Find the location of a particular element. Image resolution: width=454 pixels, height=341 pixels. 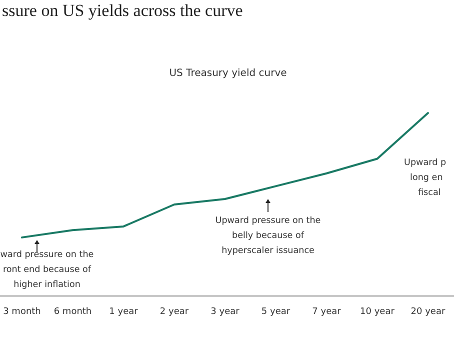

annotation: ward pressure on the ront end because of higher inflation is located at coordinates (47, 270).